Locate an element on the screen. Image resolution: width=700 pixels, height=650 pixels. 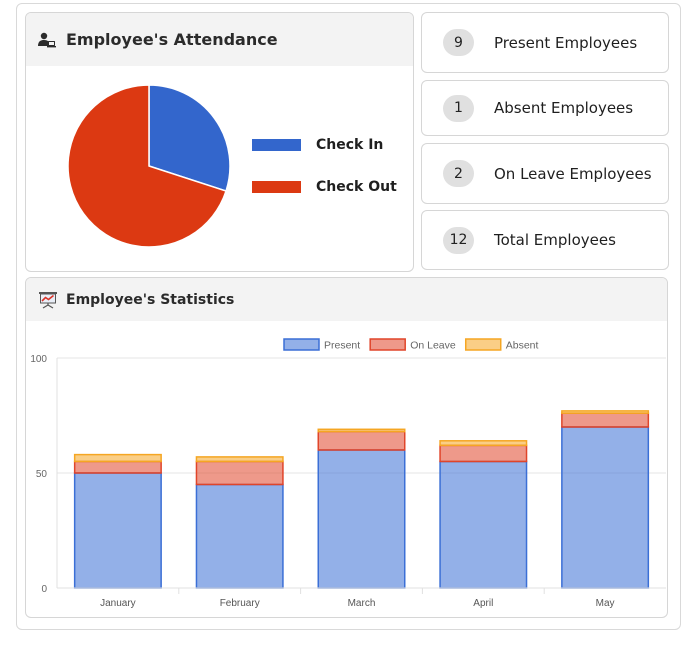
bar-absent-february is located at coordinates (239, 459).